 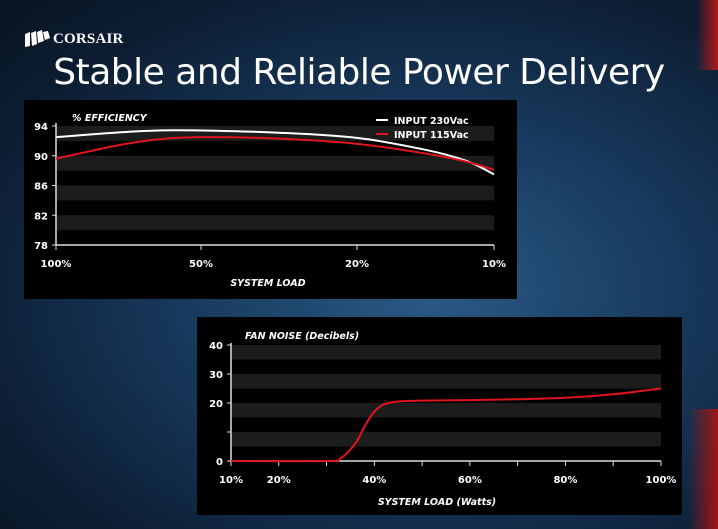 What do you see at coordinates (41, 246) in the screenshot?
I see `y-tick-label: 78` at bounding box center [41, 246].